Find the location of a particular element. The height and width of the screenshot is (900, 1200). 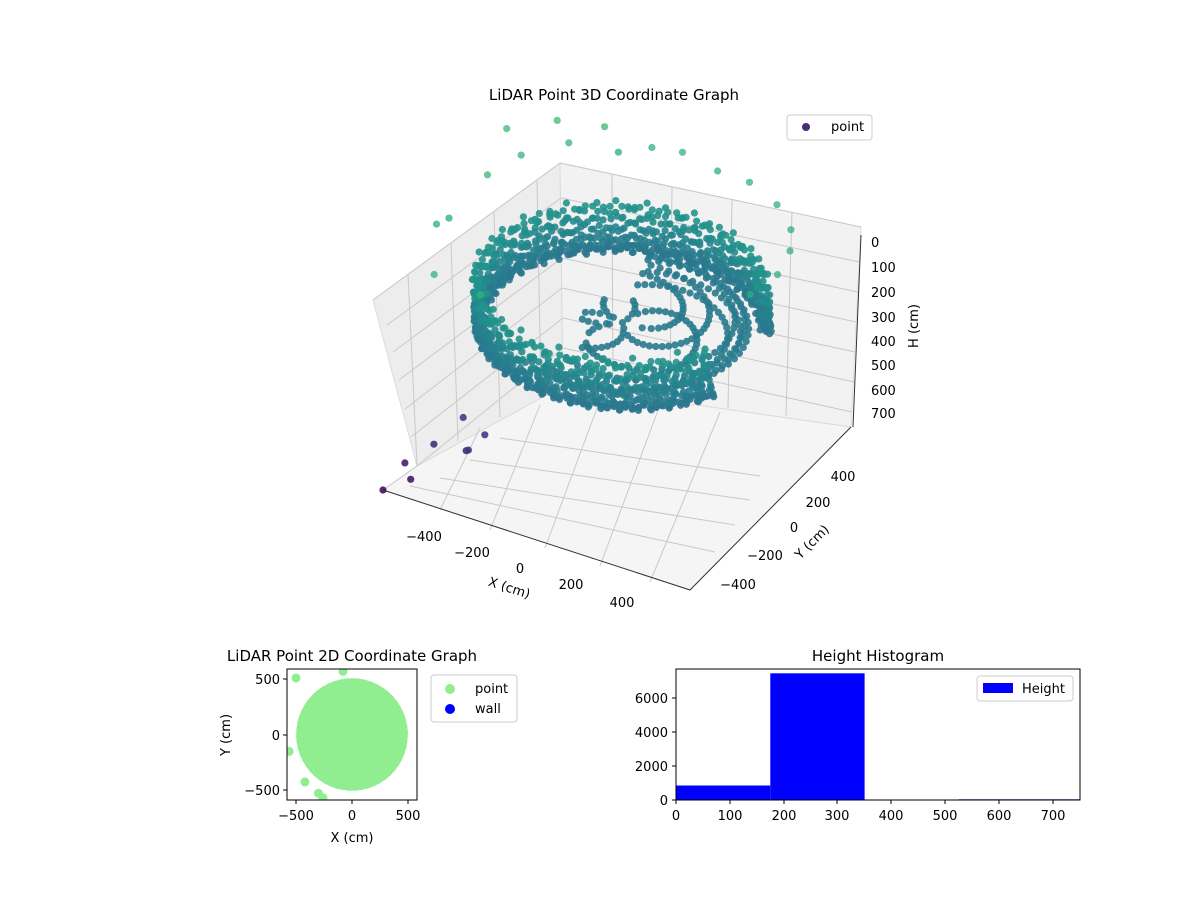

legend-3d: point is located at coordinates (829, 127).